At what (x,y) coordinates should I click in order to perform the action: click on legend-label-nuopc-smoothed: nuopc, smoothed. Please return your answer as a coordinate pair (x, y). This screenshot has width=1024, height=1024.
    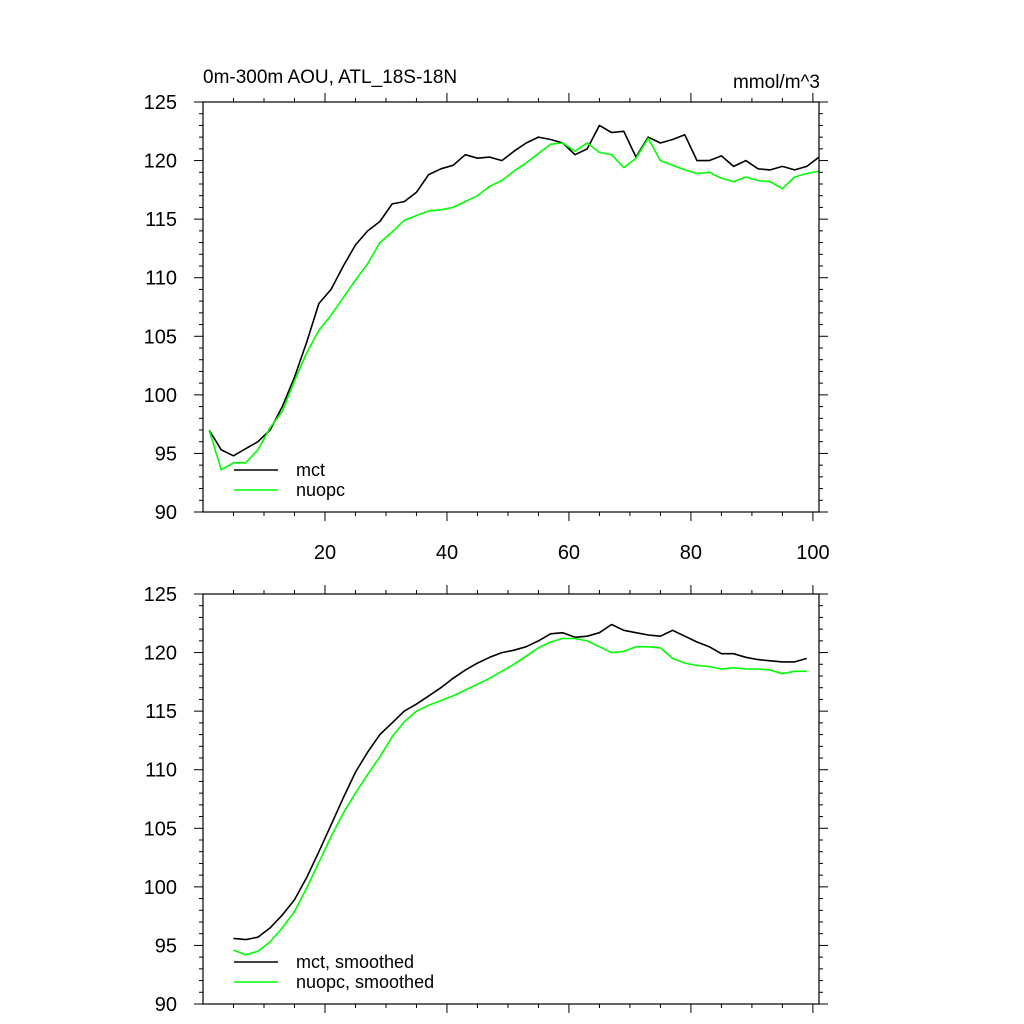
    Looking at the image, I should click on (365, 982).